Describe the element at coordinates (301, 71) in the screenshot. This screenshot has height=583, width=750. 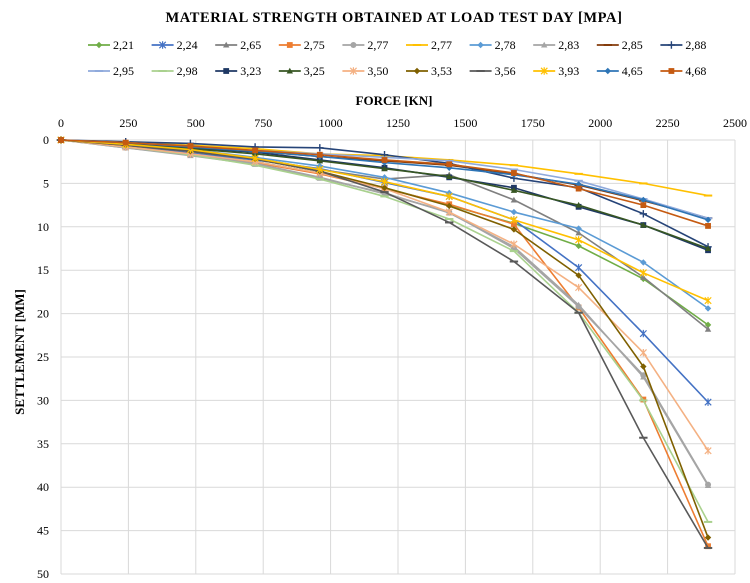
I see `legend-entry: 3,25` at that location.